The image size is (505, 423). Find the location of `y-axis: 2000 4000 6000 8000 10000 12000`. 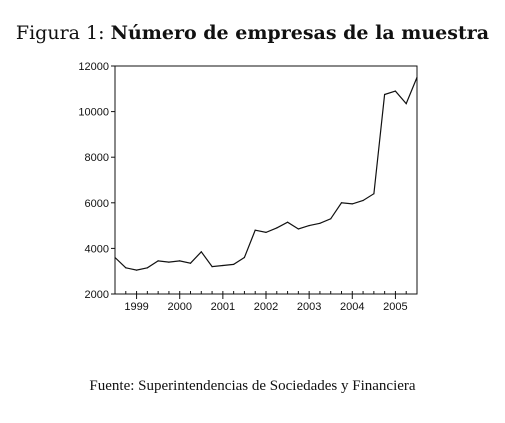

y-axis: 2000 4000 6000 8000 10000 12000 is located at coordinates (96, 181).